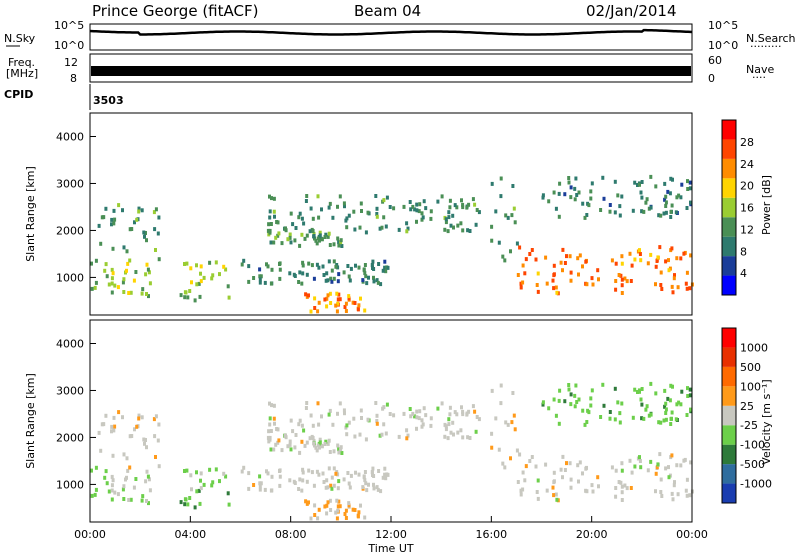  What do you see at coordinates (766, 205) in the screenshot?
I see `power-colorbar-label: Power [dB]` at bounding box center [766, 205].